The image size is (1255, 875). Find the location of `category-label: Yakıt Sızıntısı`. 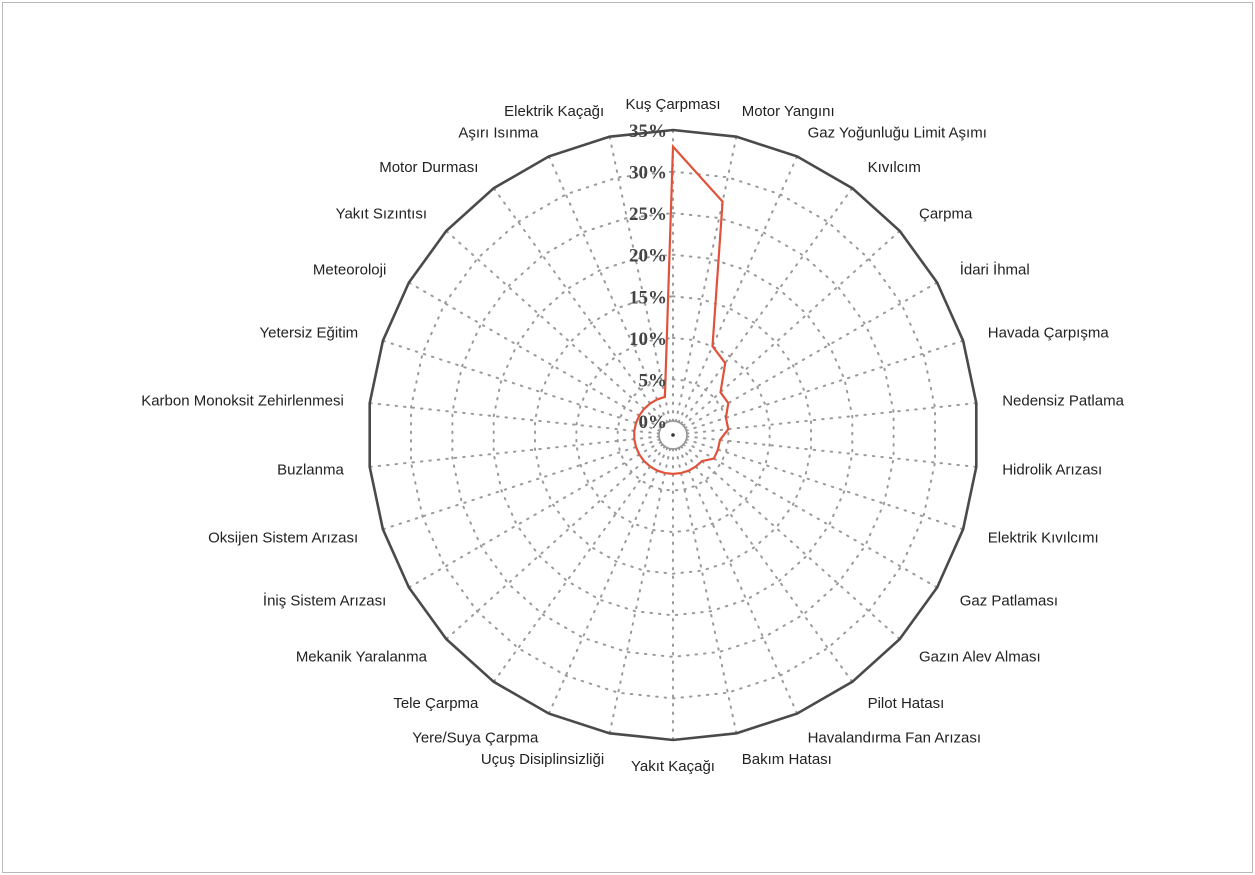

category-label: Yakıt Sızıntısı is located at coordinates (381, 214).